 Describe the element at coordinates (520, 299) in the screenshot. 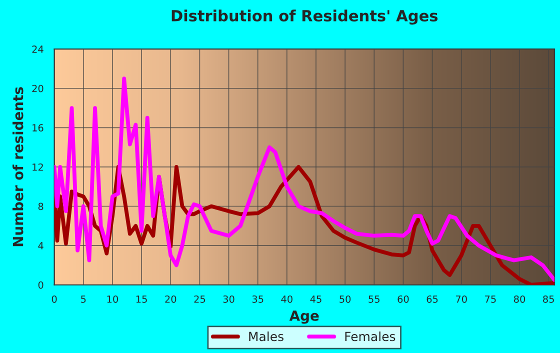

I see `x-tick-label: 80` at that location.